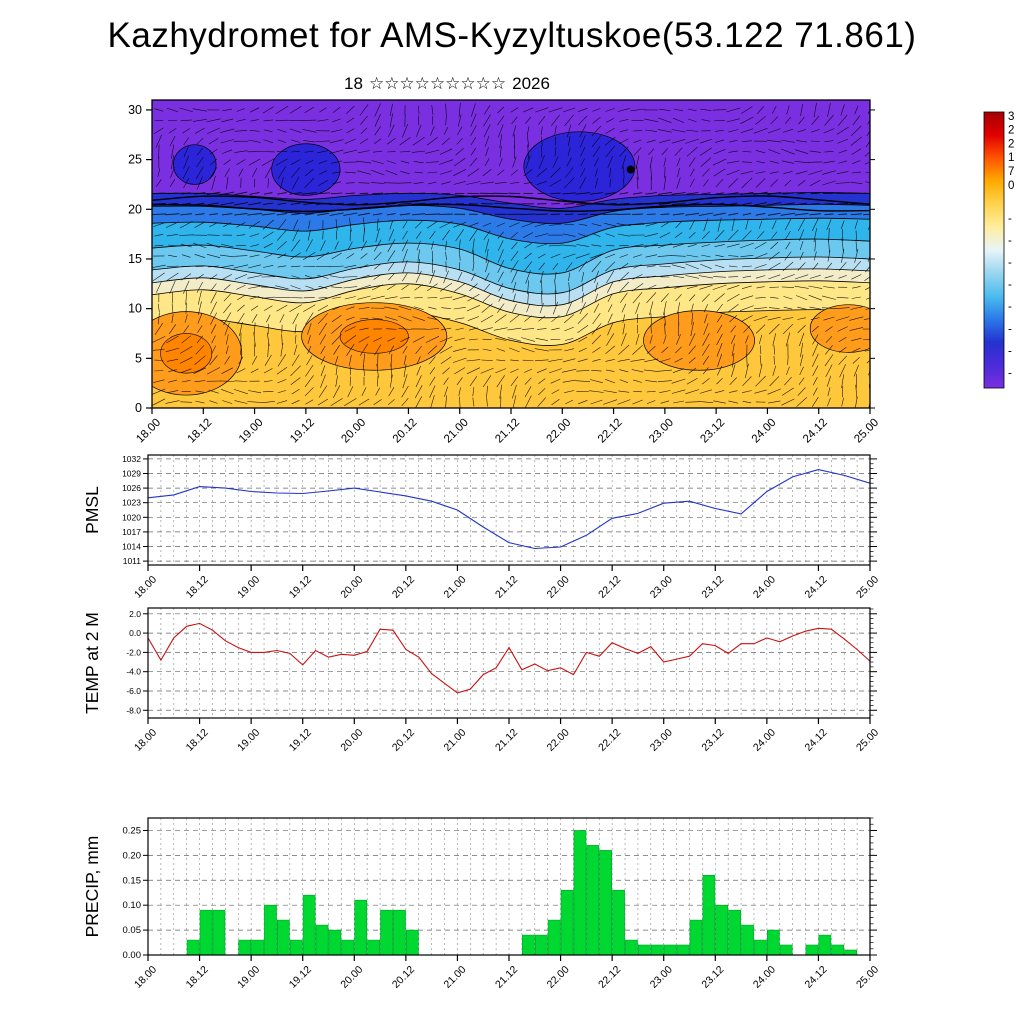  I want to click on y-tick-label: 1014, so click(131, 547).